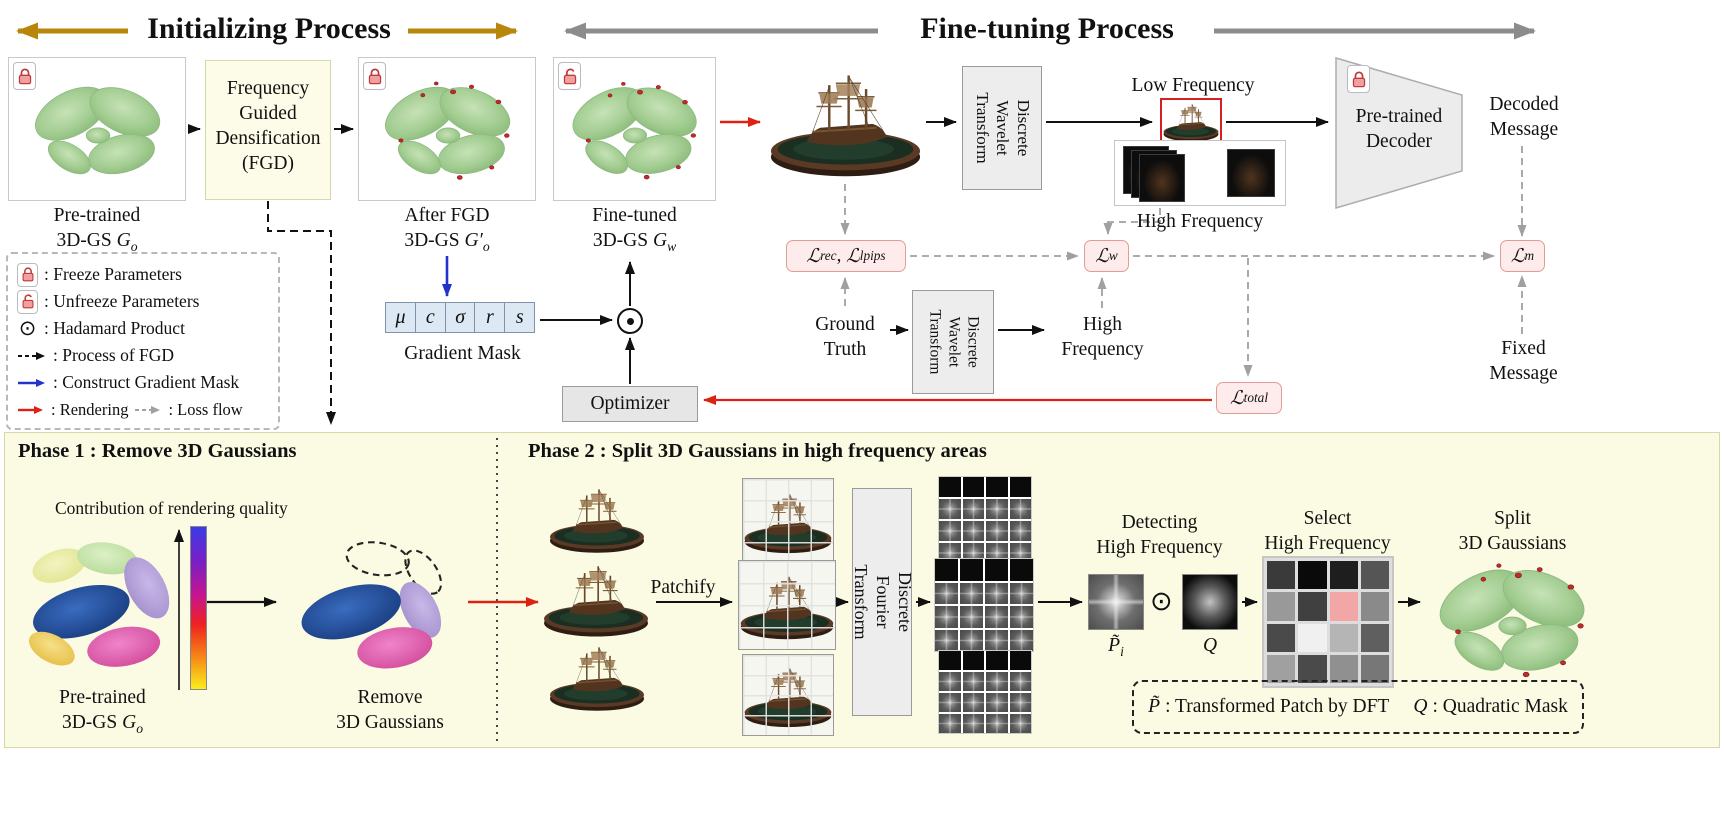 The width and height of the screenshot is (1724, 825). Describe the element at coordinates (143, 382) in the screenshot. I see `legend-item-gradient-mask: : Construct Gradient Mask` at that location.